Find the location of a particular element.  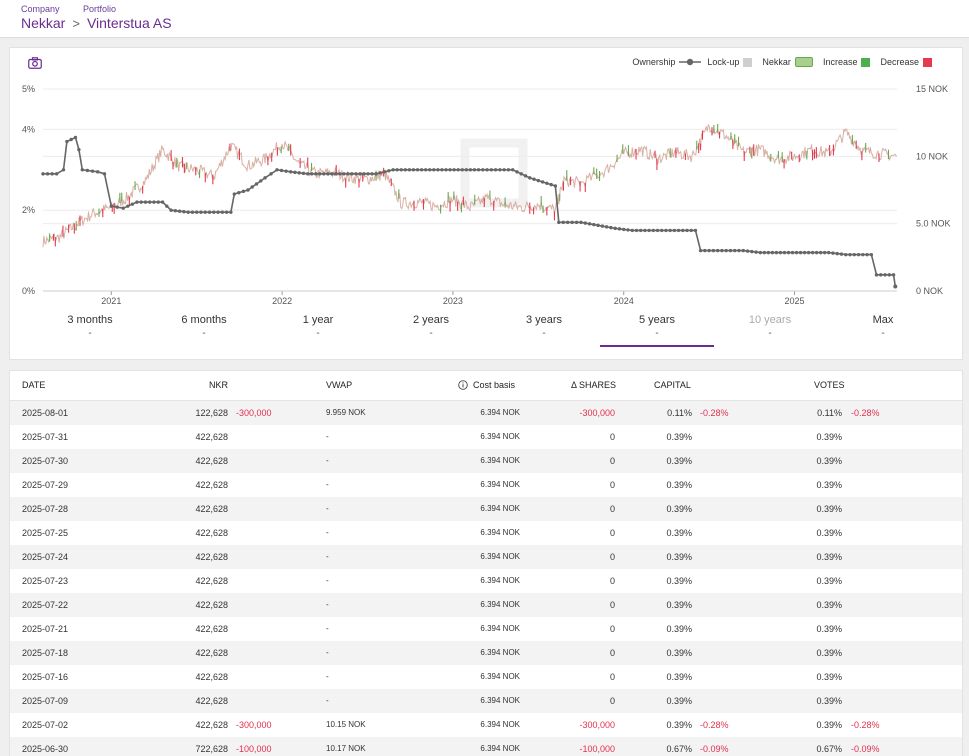

x-tick: 2022 is located at coordinates (282, 301).